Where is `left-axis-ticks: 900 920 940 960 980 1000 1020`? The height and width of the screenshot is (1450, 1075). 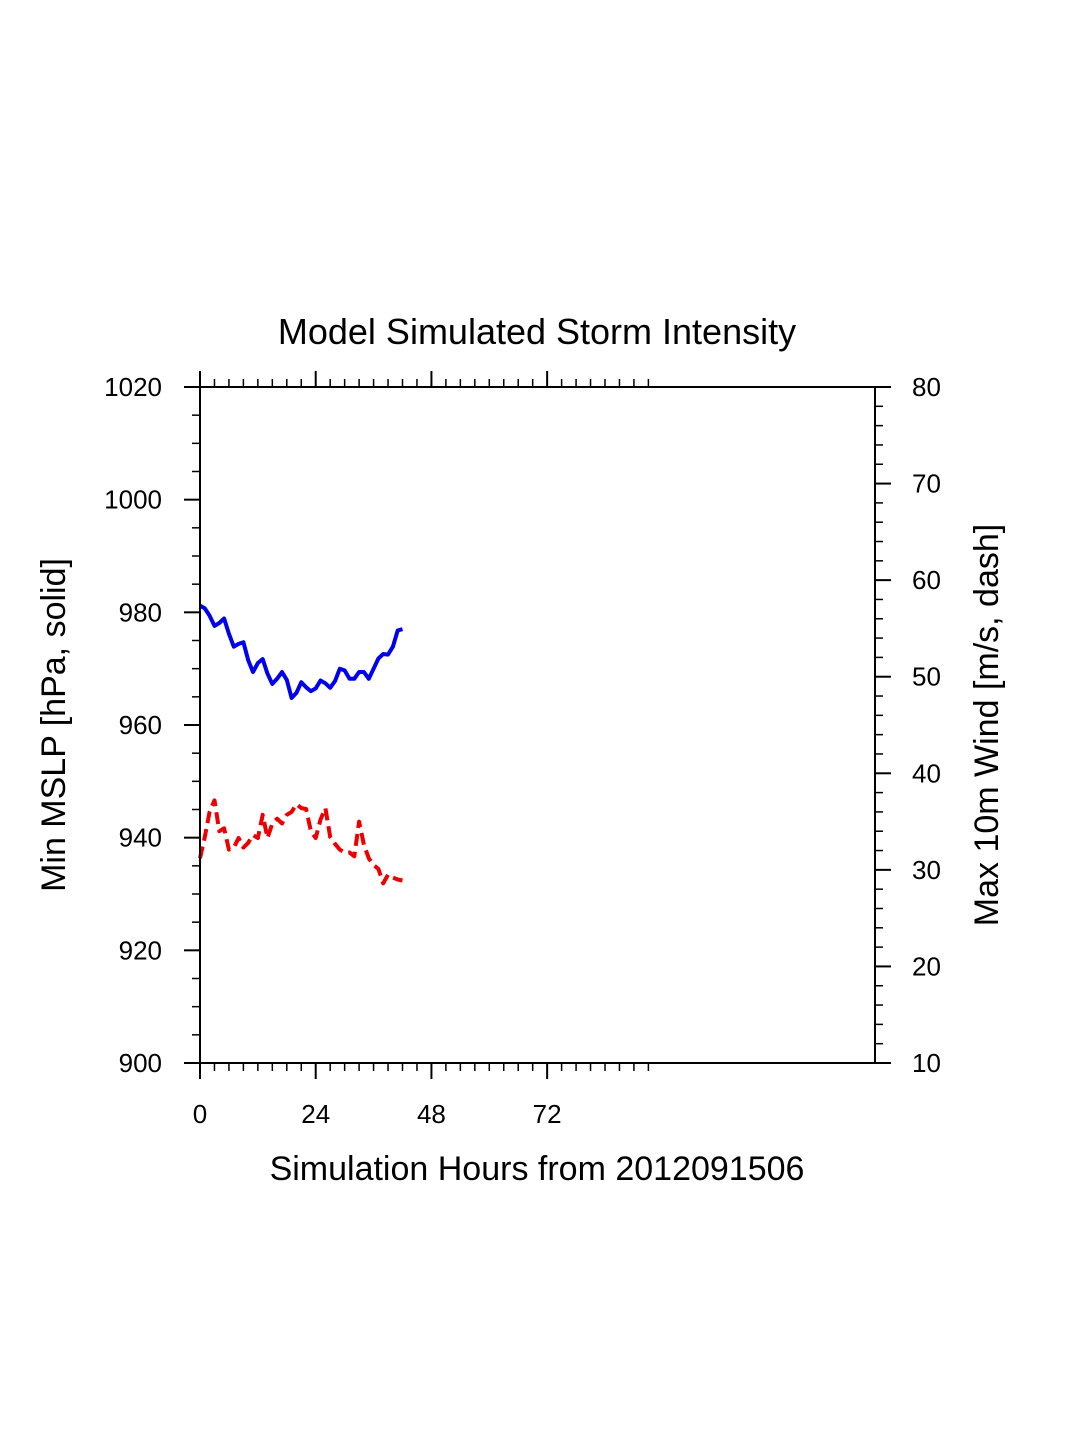
left-axis-ticks: 900 920 940 960 980 1000 1020 is located at coordinates (152, 725).